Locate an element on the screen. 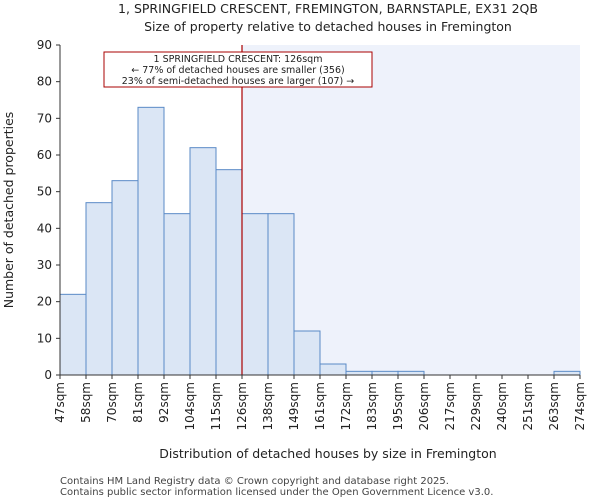 Image resolution: width=600 pixels, height=500 pixels. bar-58sqm is located at coordinates (99, 289).